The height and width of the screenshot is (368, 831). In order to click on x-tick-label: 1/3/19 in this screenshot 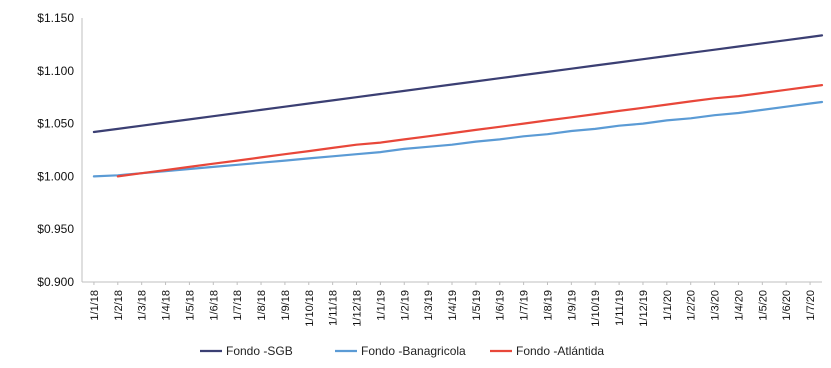, I will do `click(429, 305)`.